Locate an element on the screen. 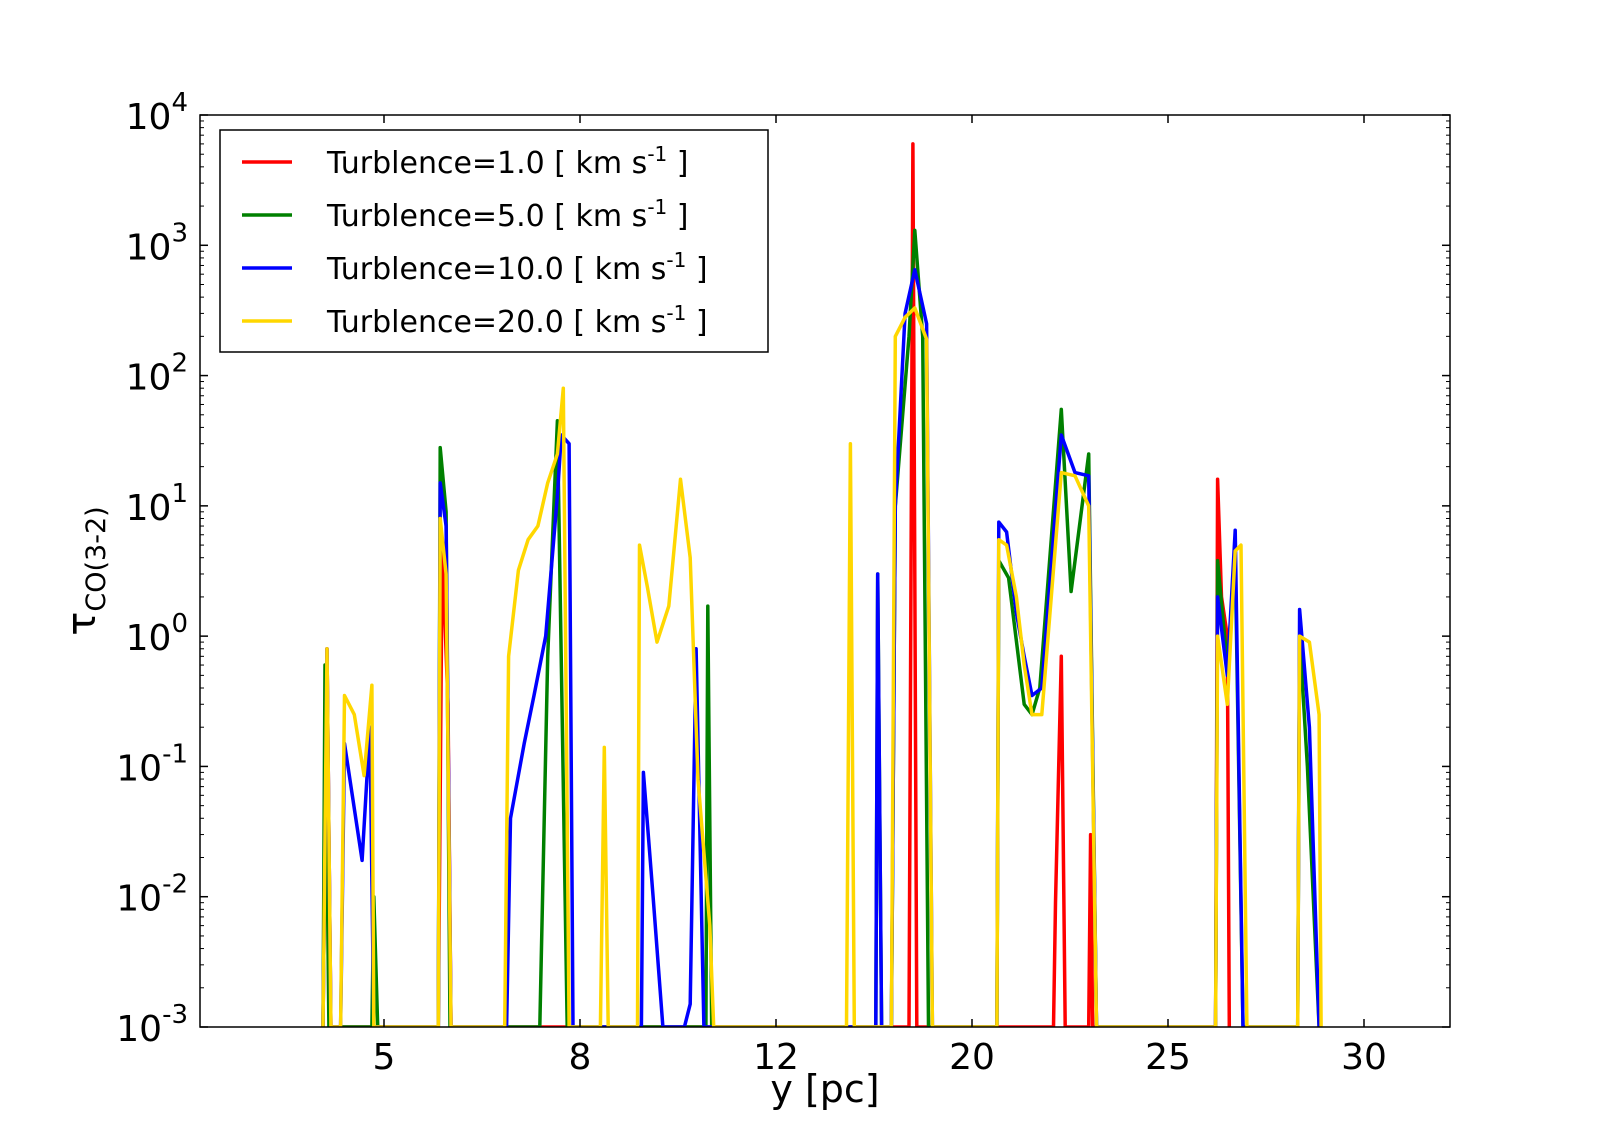  x-tick-label: 25 is located at coordinates (1168, 1057).